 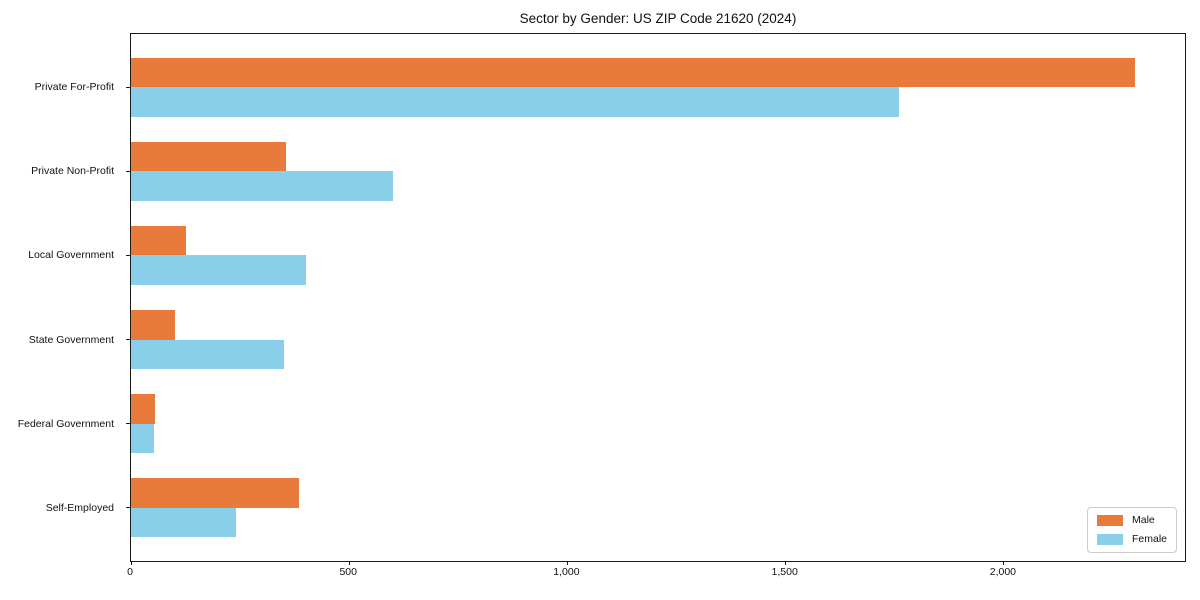 What do you see at coordinates (153, 325) in the screenshot?
I see `bar-male-state-government` at bounding box center [153, 325].